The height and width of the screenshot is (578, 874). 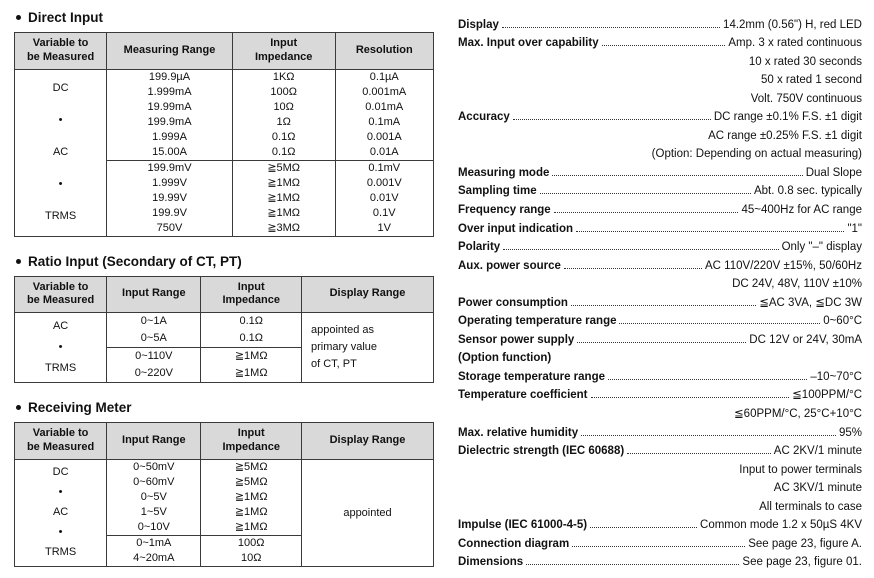 What do you see at coordinates (537, 321) in the screenshot?
I see `spec-label: Operating temperature range` at bounding box center [537, 321].